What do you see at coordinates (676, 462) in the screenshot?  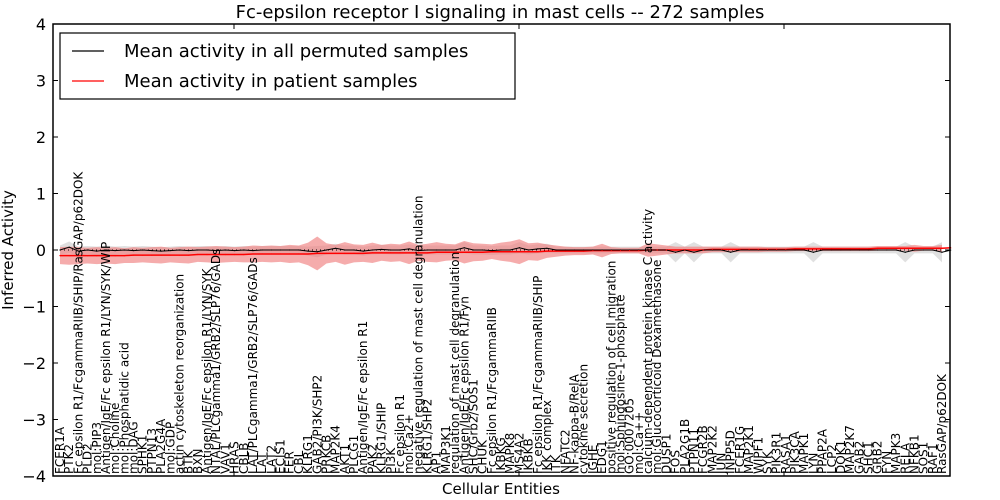 I see `category-label: FOS` at bounding box center [676, 462].